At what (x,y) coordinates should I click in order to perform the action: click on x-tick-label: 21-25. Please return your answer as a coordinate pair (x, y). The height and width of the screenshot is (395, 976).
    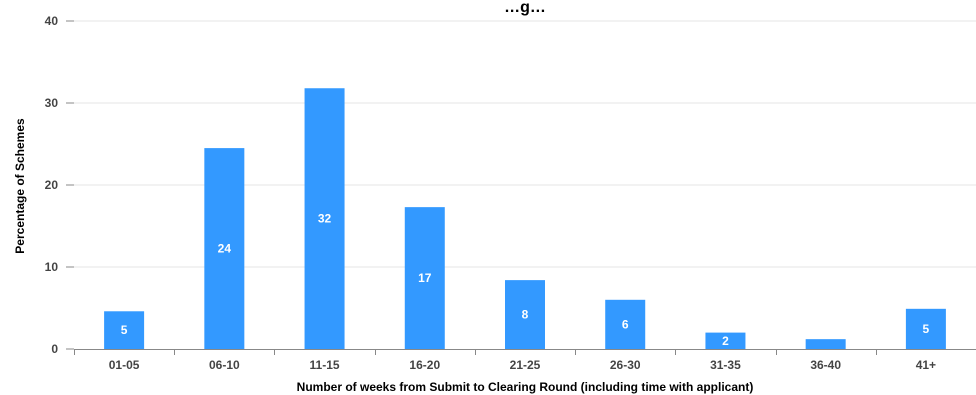
    Looking at the image, I should click on (525, 365).